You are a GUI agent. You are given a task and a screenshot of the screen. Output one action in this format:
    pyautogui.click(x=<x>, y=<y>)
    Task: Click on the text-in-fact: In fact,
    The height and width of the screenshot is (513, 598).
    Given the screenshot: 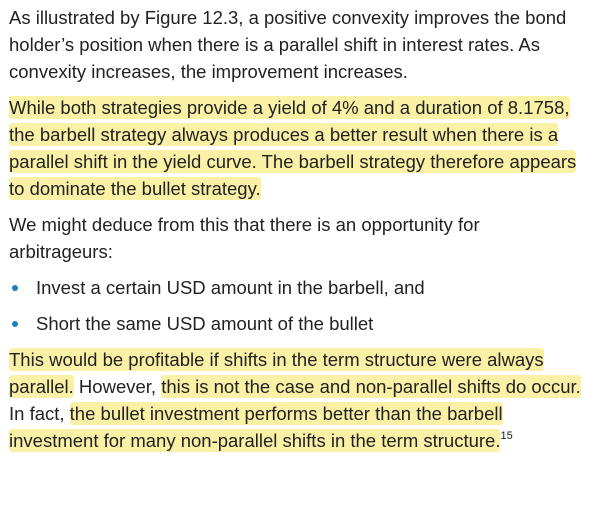 What is the action you would take?
    pyautogui.click(x=39, y=413)
    